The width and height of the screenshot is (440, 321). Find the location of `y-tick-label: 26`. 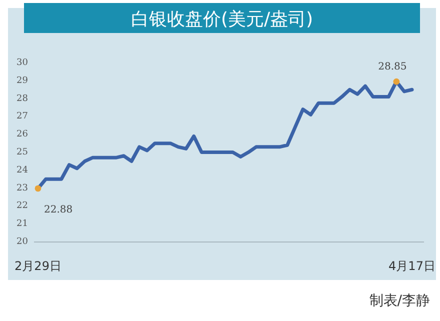

y-tick-label: 26 is located at coordinates (22, 135).